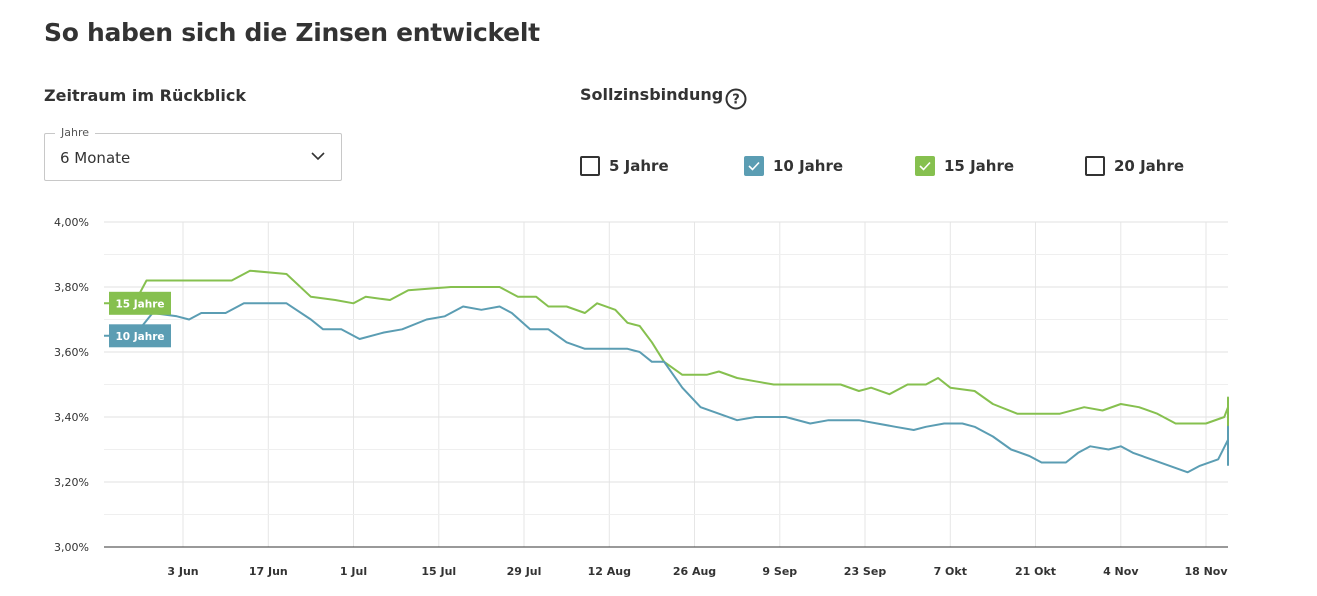  What do you see at coordinates (95, 158) in the screenshot?
I see `period-select-value: 6 Monate` at bounding box center [95, 158].